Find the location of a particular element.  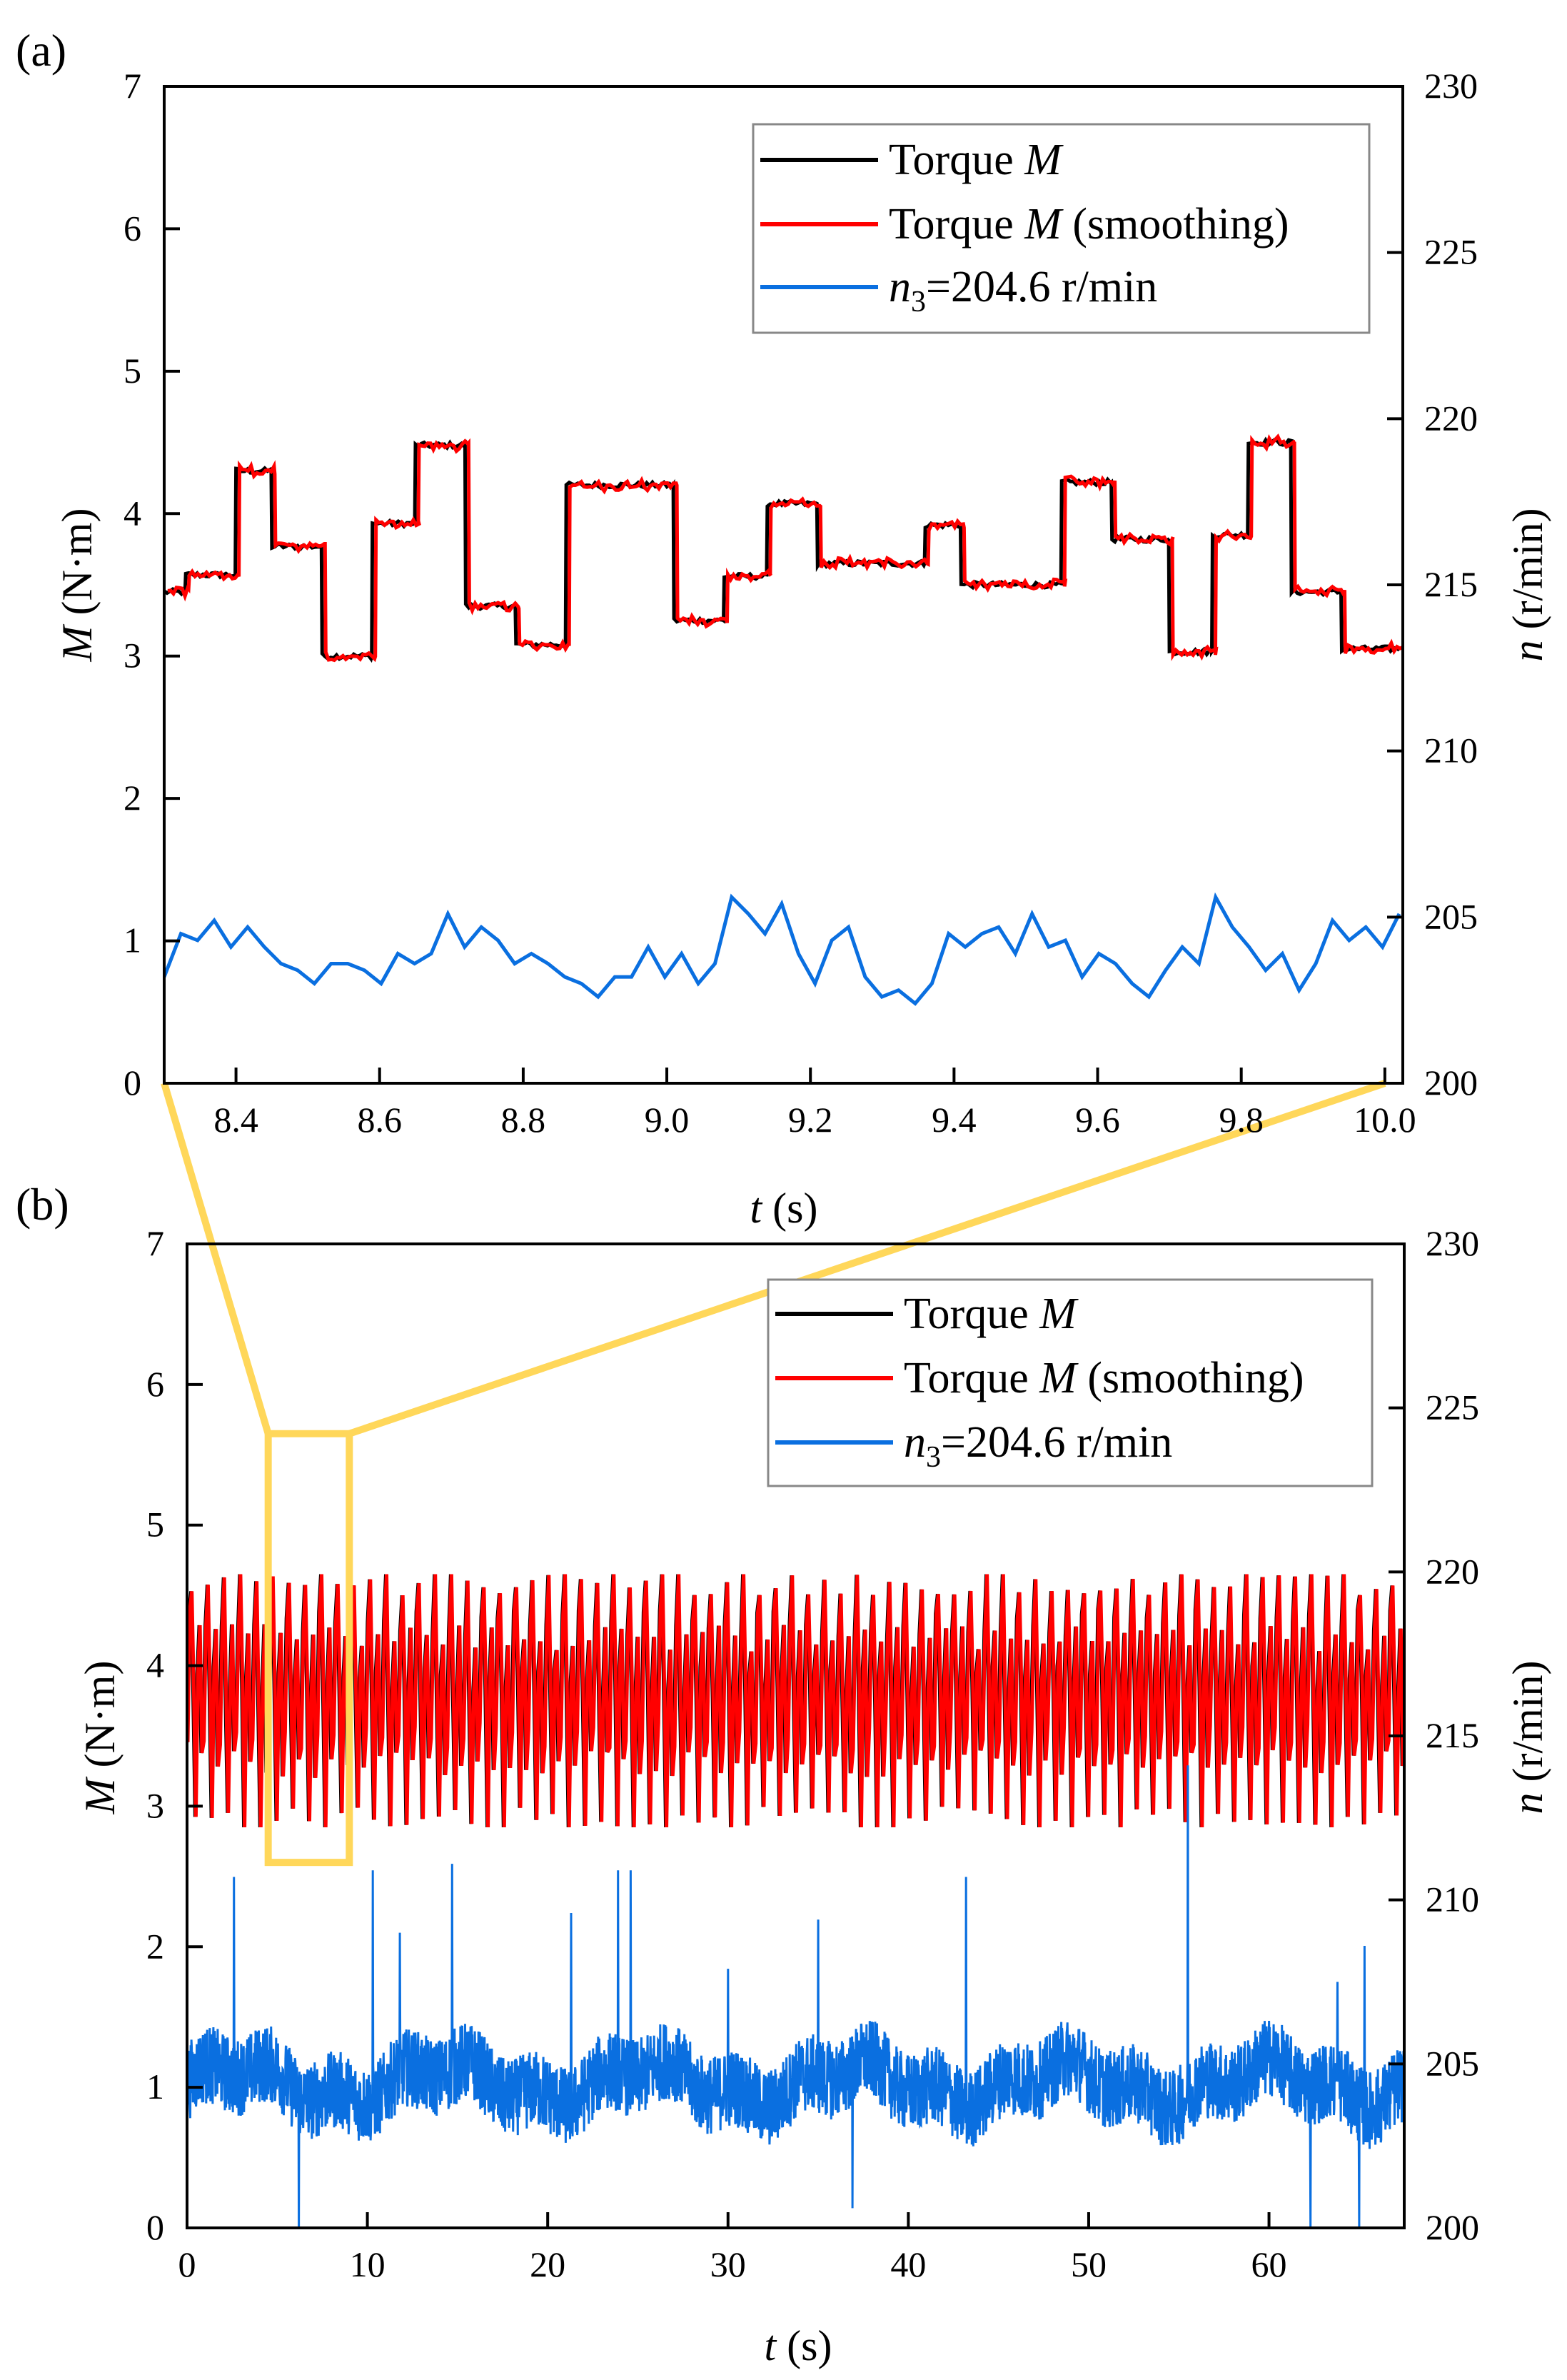

speed-line is located at coordinates (782, 949).